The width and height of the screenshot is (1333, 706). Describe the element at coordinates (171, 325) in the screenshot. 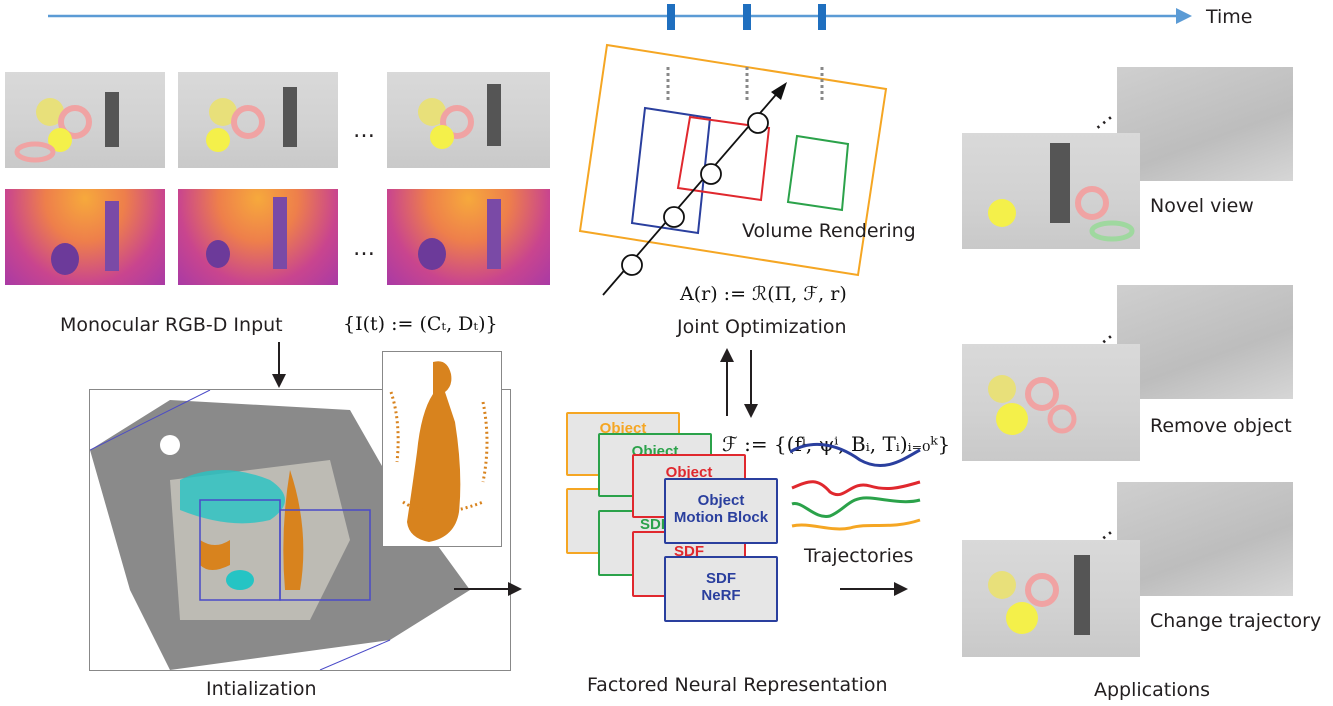

I see `input-caption: Monocular RGB-D Input` at that location.